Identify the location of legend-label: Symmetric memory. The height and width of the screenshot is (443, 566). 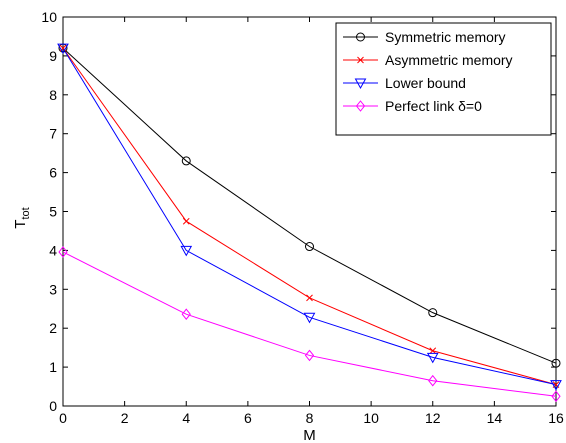
(445, 37).